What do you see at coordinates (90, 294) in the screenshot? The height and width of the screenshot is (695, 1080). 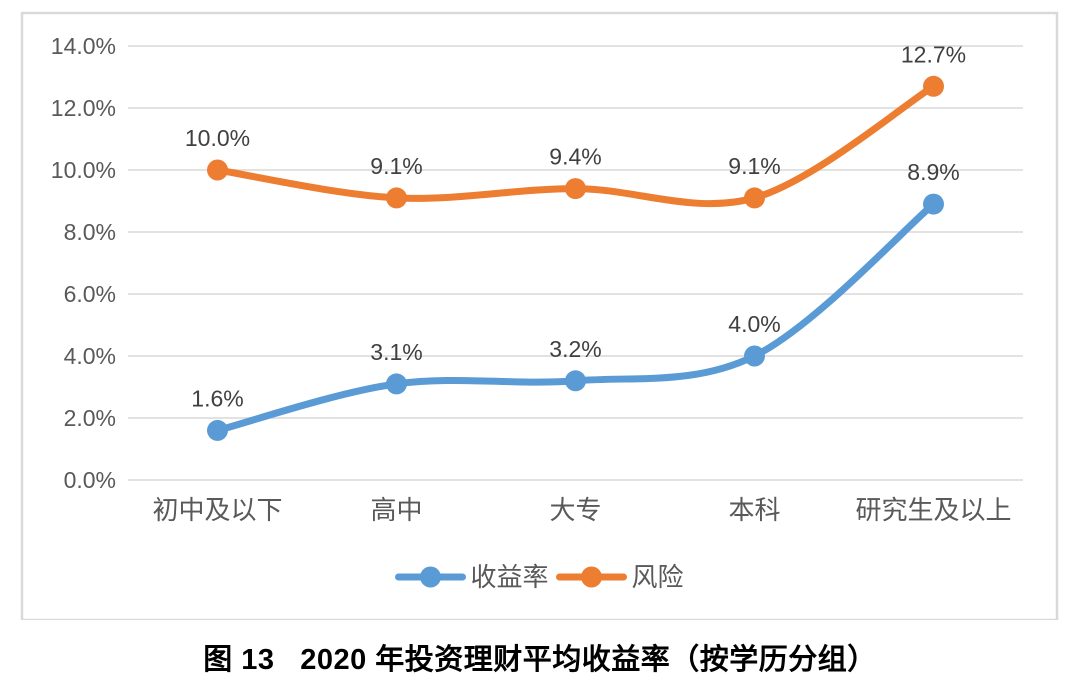 I see `y-tick-label: 6.0%` at bounding box center [90, 294].